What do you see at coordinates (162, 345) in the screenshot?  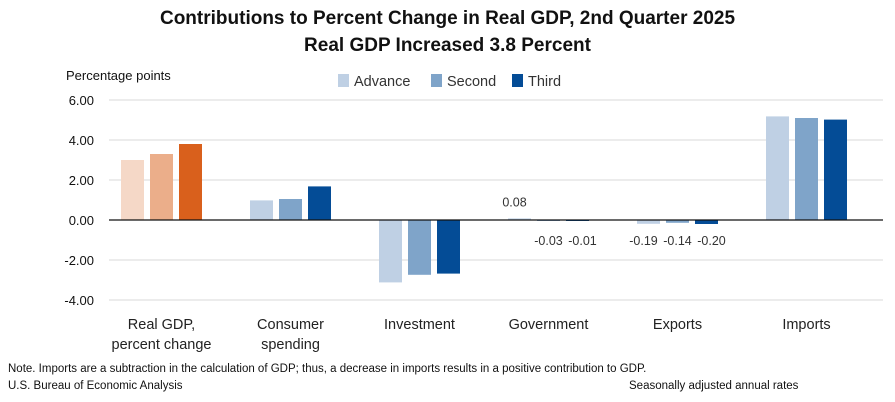 I see `x-category-label: percent change` at bounding box center [162, 345].